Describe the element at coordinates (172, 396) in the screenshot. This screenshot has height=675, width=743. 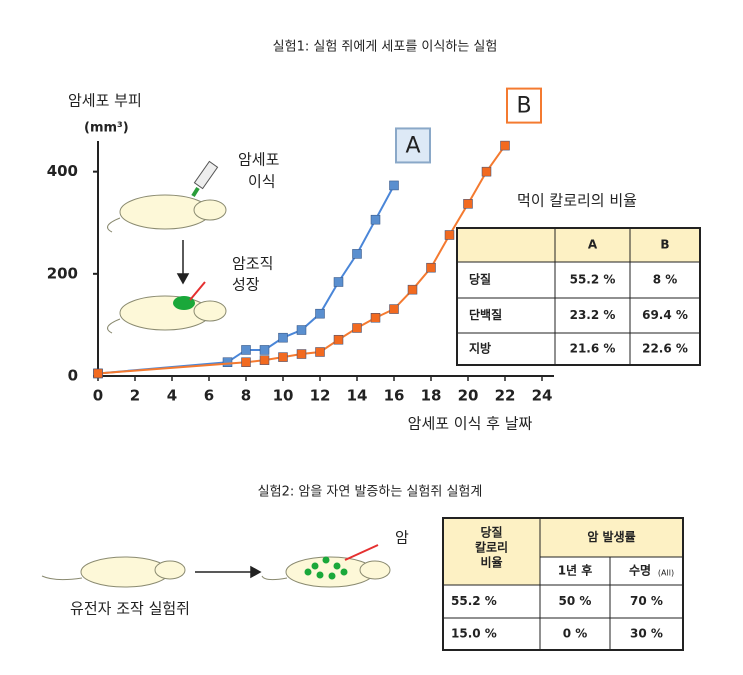
I see `x-tick-label: 4` at that location.